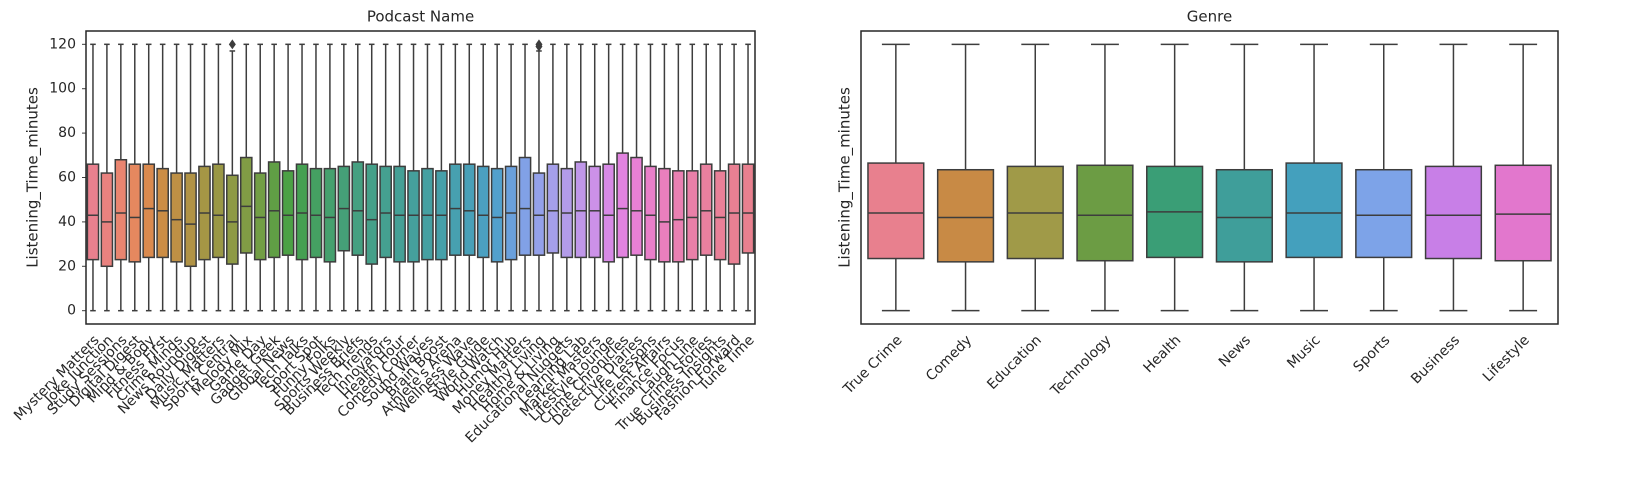 The height and width of the screenshot is (486, 1650). Describe the element at coordinates (1080, 365) in the screenshot. I see `x-tick-label: Technology` at that location.